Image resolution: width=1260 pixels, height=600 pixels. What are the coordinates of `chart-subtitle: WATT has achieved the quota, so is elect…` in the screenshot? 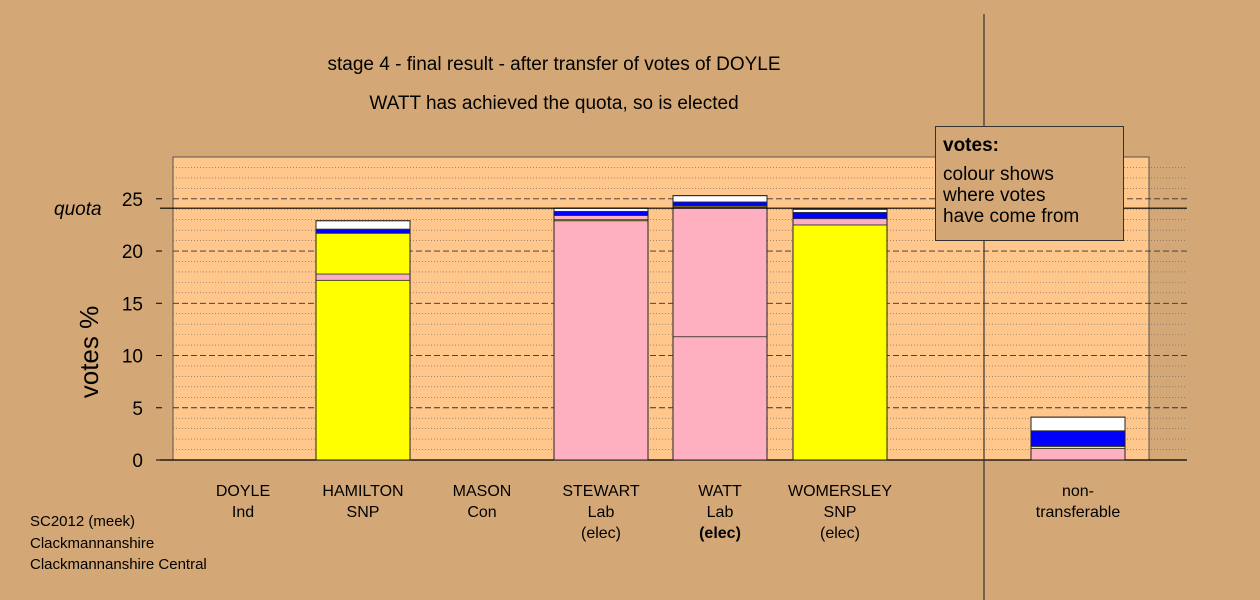 It's located at (554, 103).